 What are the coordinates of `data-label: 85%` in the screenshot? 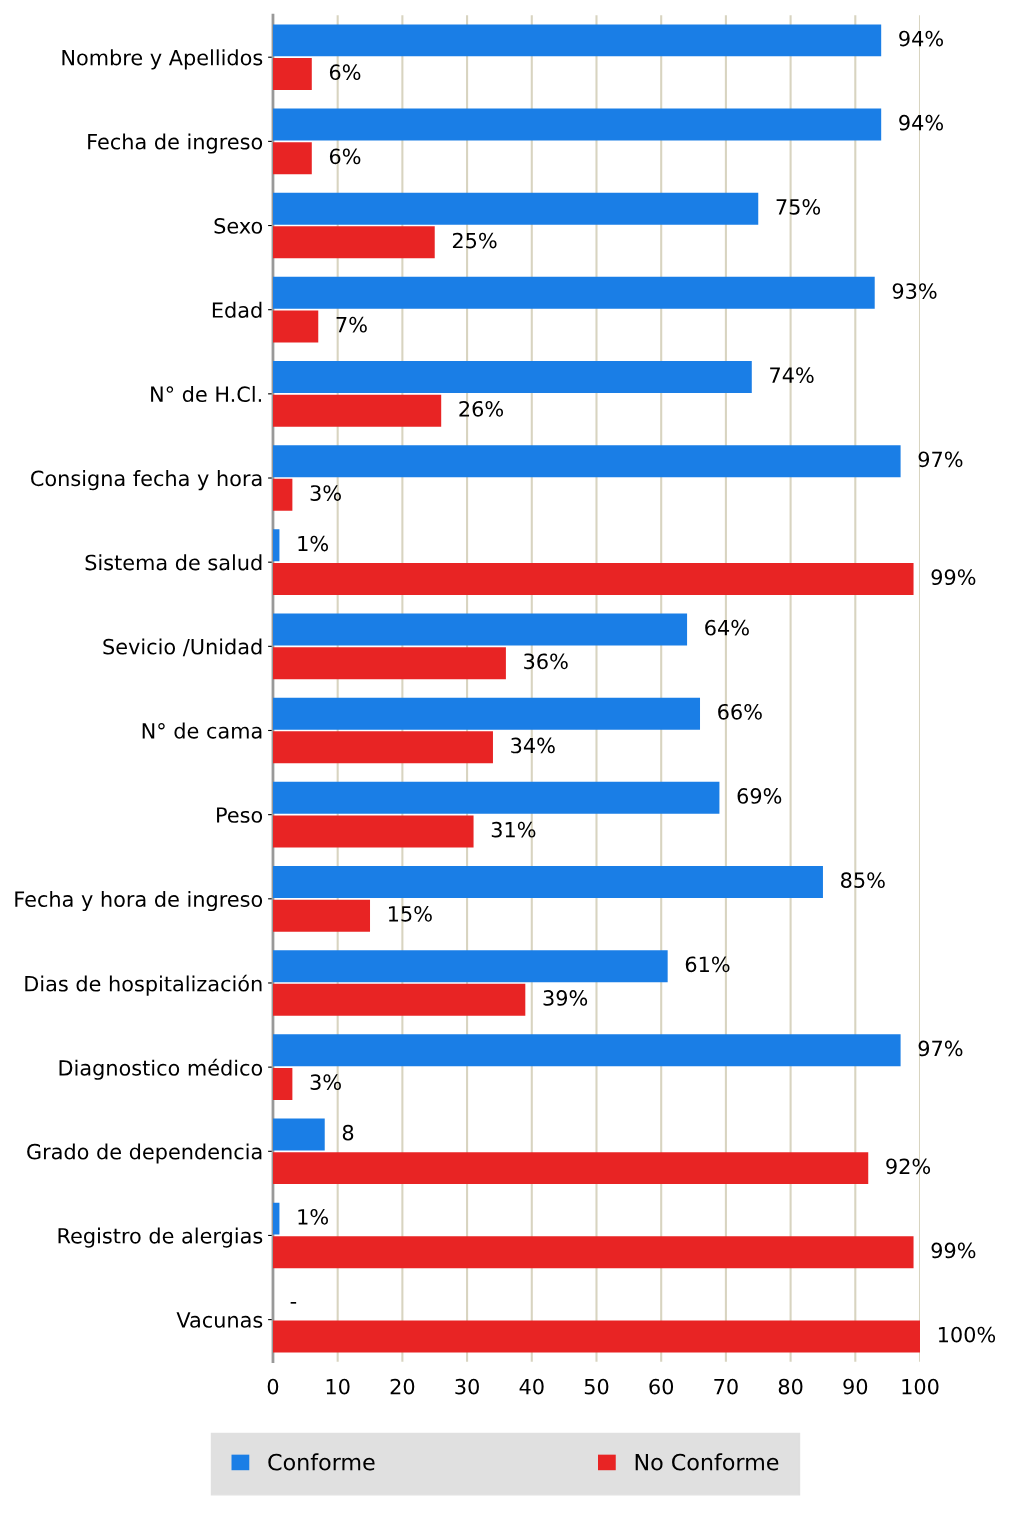 It's located at (863, 880).